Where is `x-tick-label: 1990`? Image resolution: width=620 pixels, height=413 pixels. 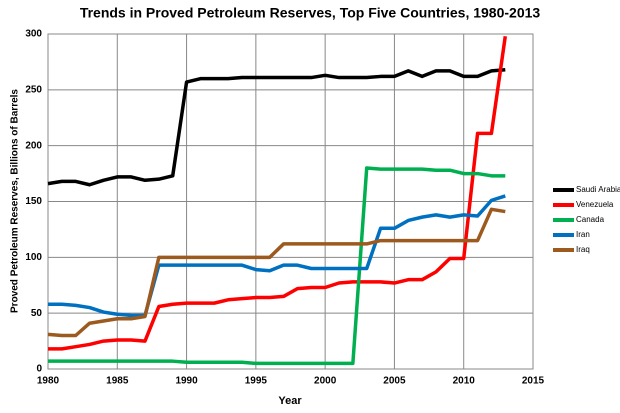
x-tick-label: 1990 is located at coordinates (186, 381).